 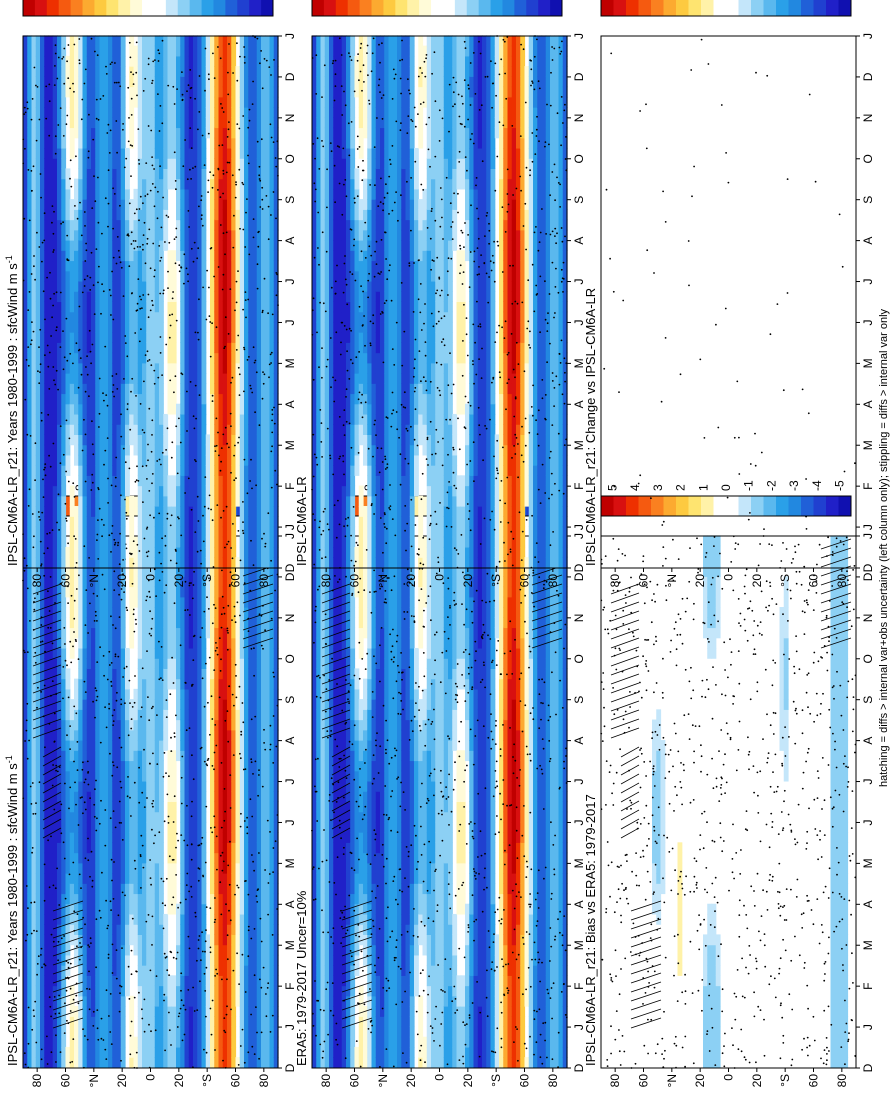 What do you see at coordinates (179, 1081) in the screenshot?
I see `y-tick-label: 20` at bounding box center [179, 1081].